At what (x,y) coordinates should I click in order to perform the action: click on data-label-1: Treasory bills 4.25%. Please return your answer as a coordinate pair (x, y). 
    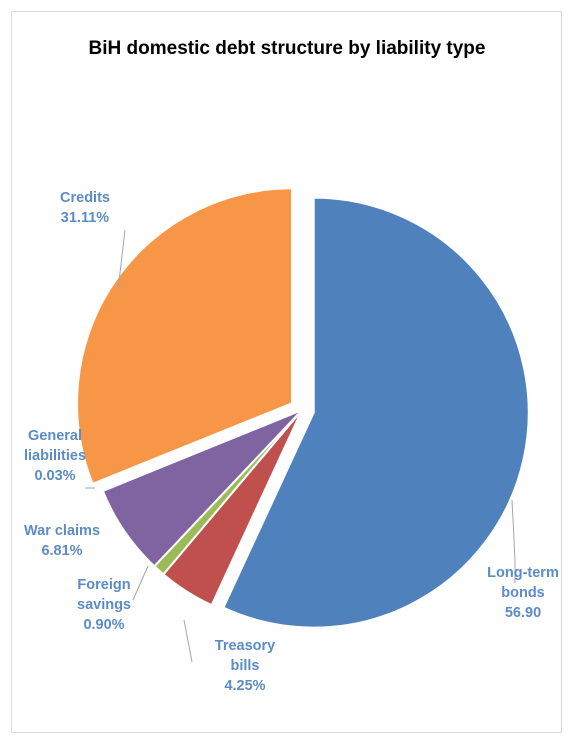
    Looking at the image, I should click on (245, 666).